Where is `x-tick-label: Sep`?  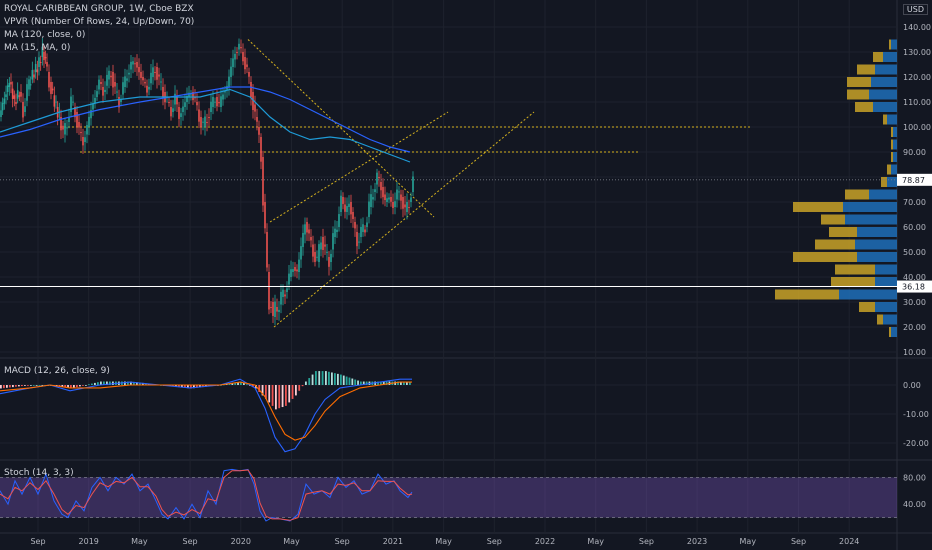 x-tick-label: Sep is located at coordinates (494, 541).